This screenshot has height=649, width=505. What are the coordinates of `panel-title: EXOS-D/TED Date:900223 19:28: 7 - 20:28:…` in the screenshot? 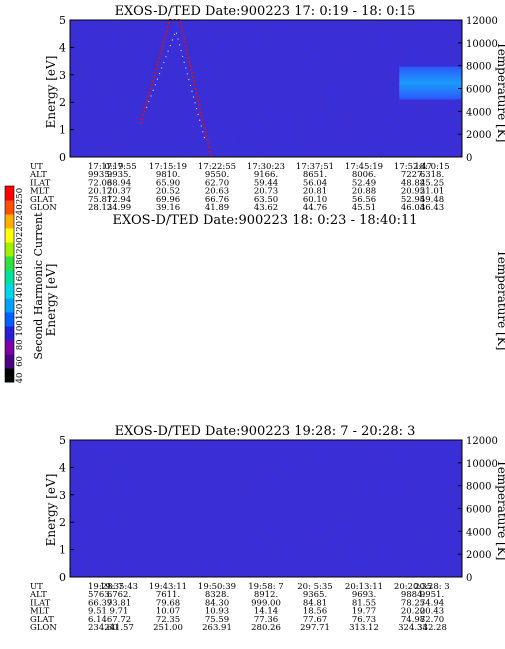 It's located at (265, 431).